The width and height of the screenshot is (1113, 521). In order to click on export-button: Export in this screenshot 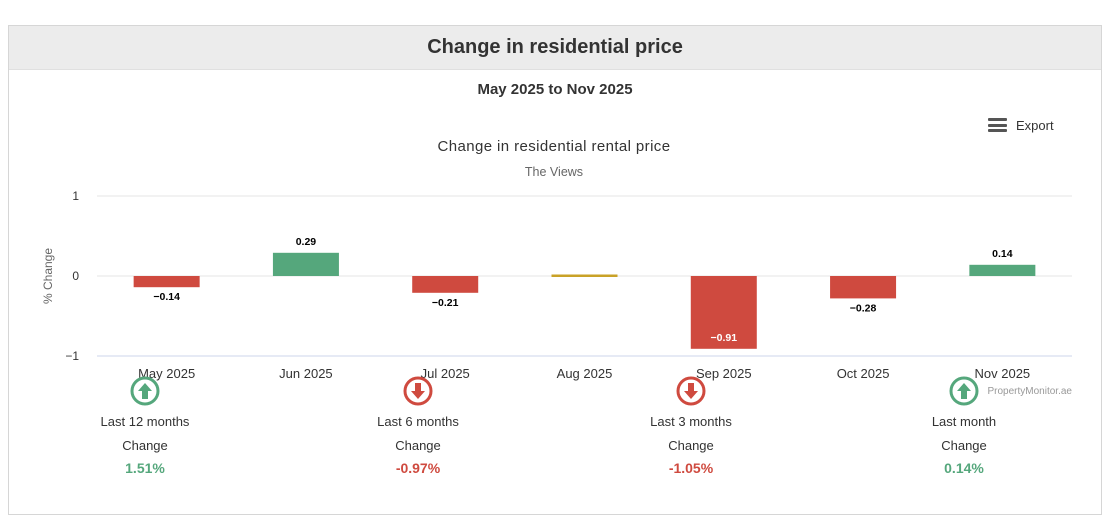, I will do `click(1021, 125)`.